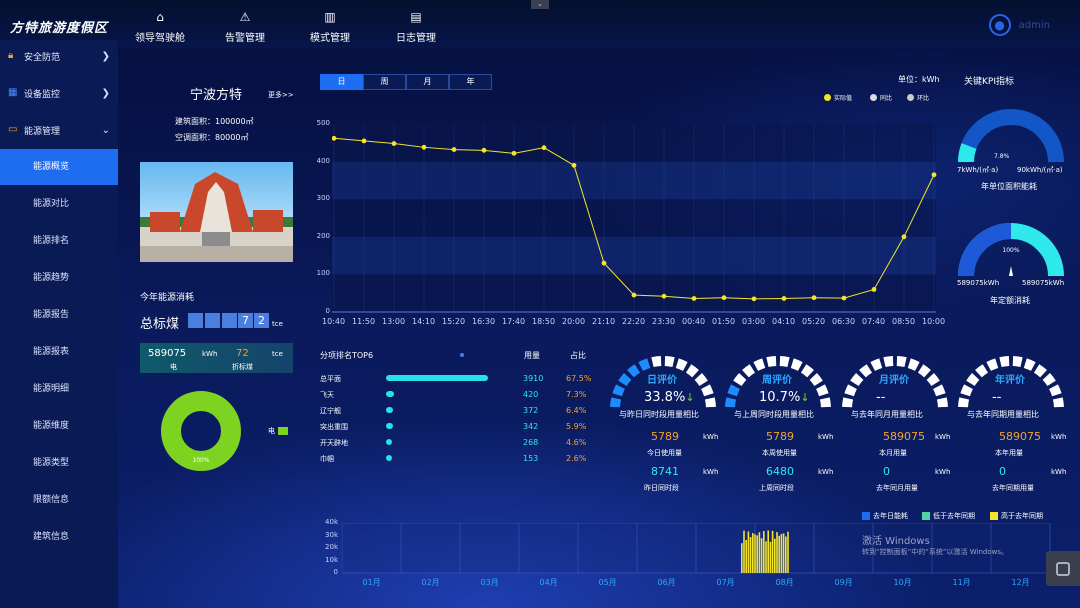  What do you see at coordinates (540, 4) in the screenshot?
I see `collapse-toggle-icon: ⌄` at bounding box center [540, 4].